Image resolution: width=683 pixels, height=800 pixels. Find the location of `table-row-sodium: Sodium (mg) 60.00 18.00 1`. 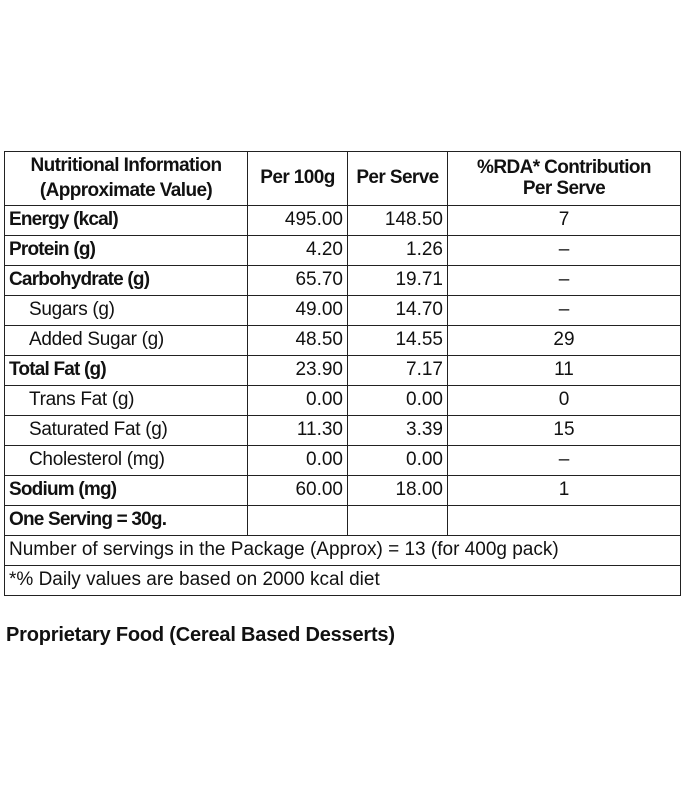

table-row-sodium: Sodium (mg) 60.00 18.00 1 is located at coordinates (342, 491).